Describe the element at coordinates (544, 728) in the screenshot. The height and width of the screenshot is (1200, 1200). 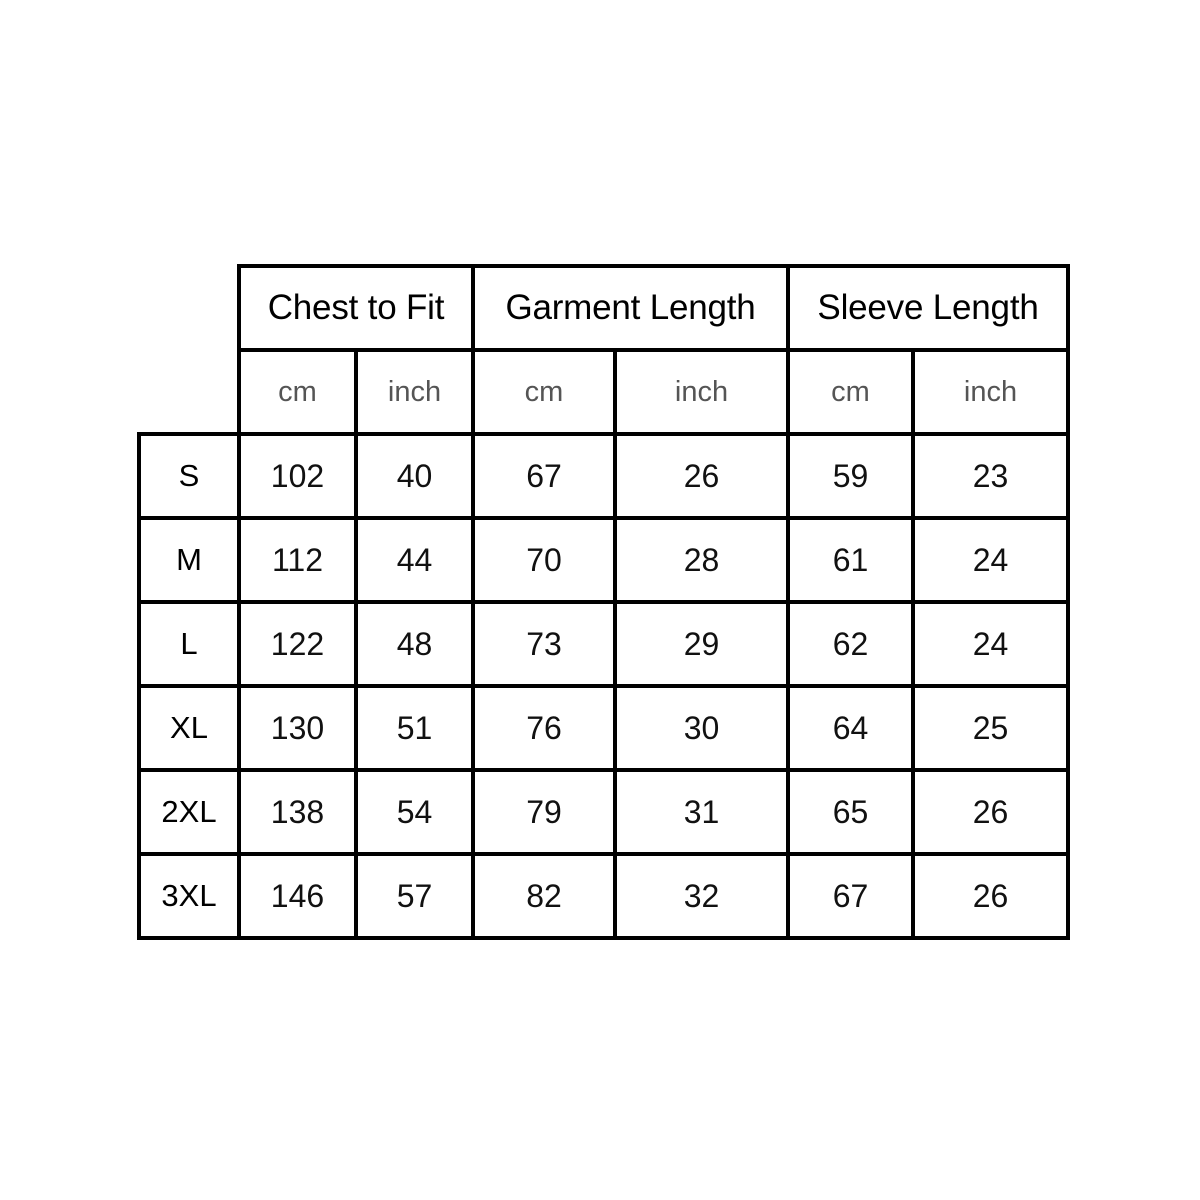
I see `cell-garment-cm: 76` at that location.